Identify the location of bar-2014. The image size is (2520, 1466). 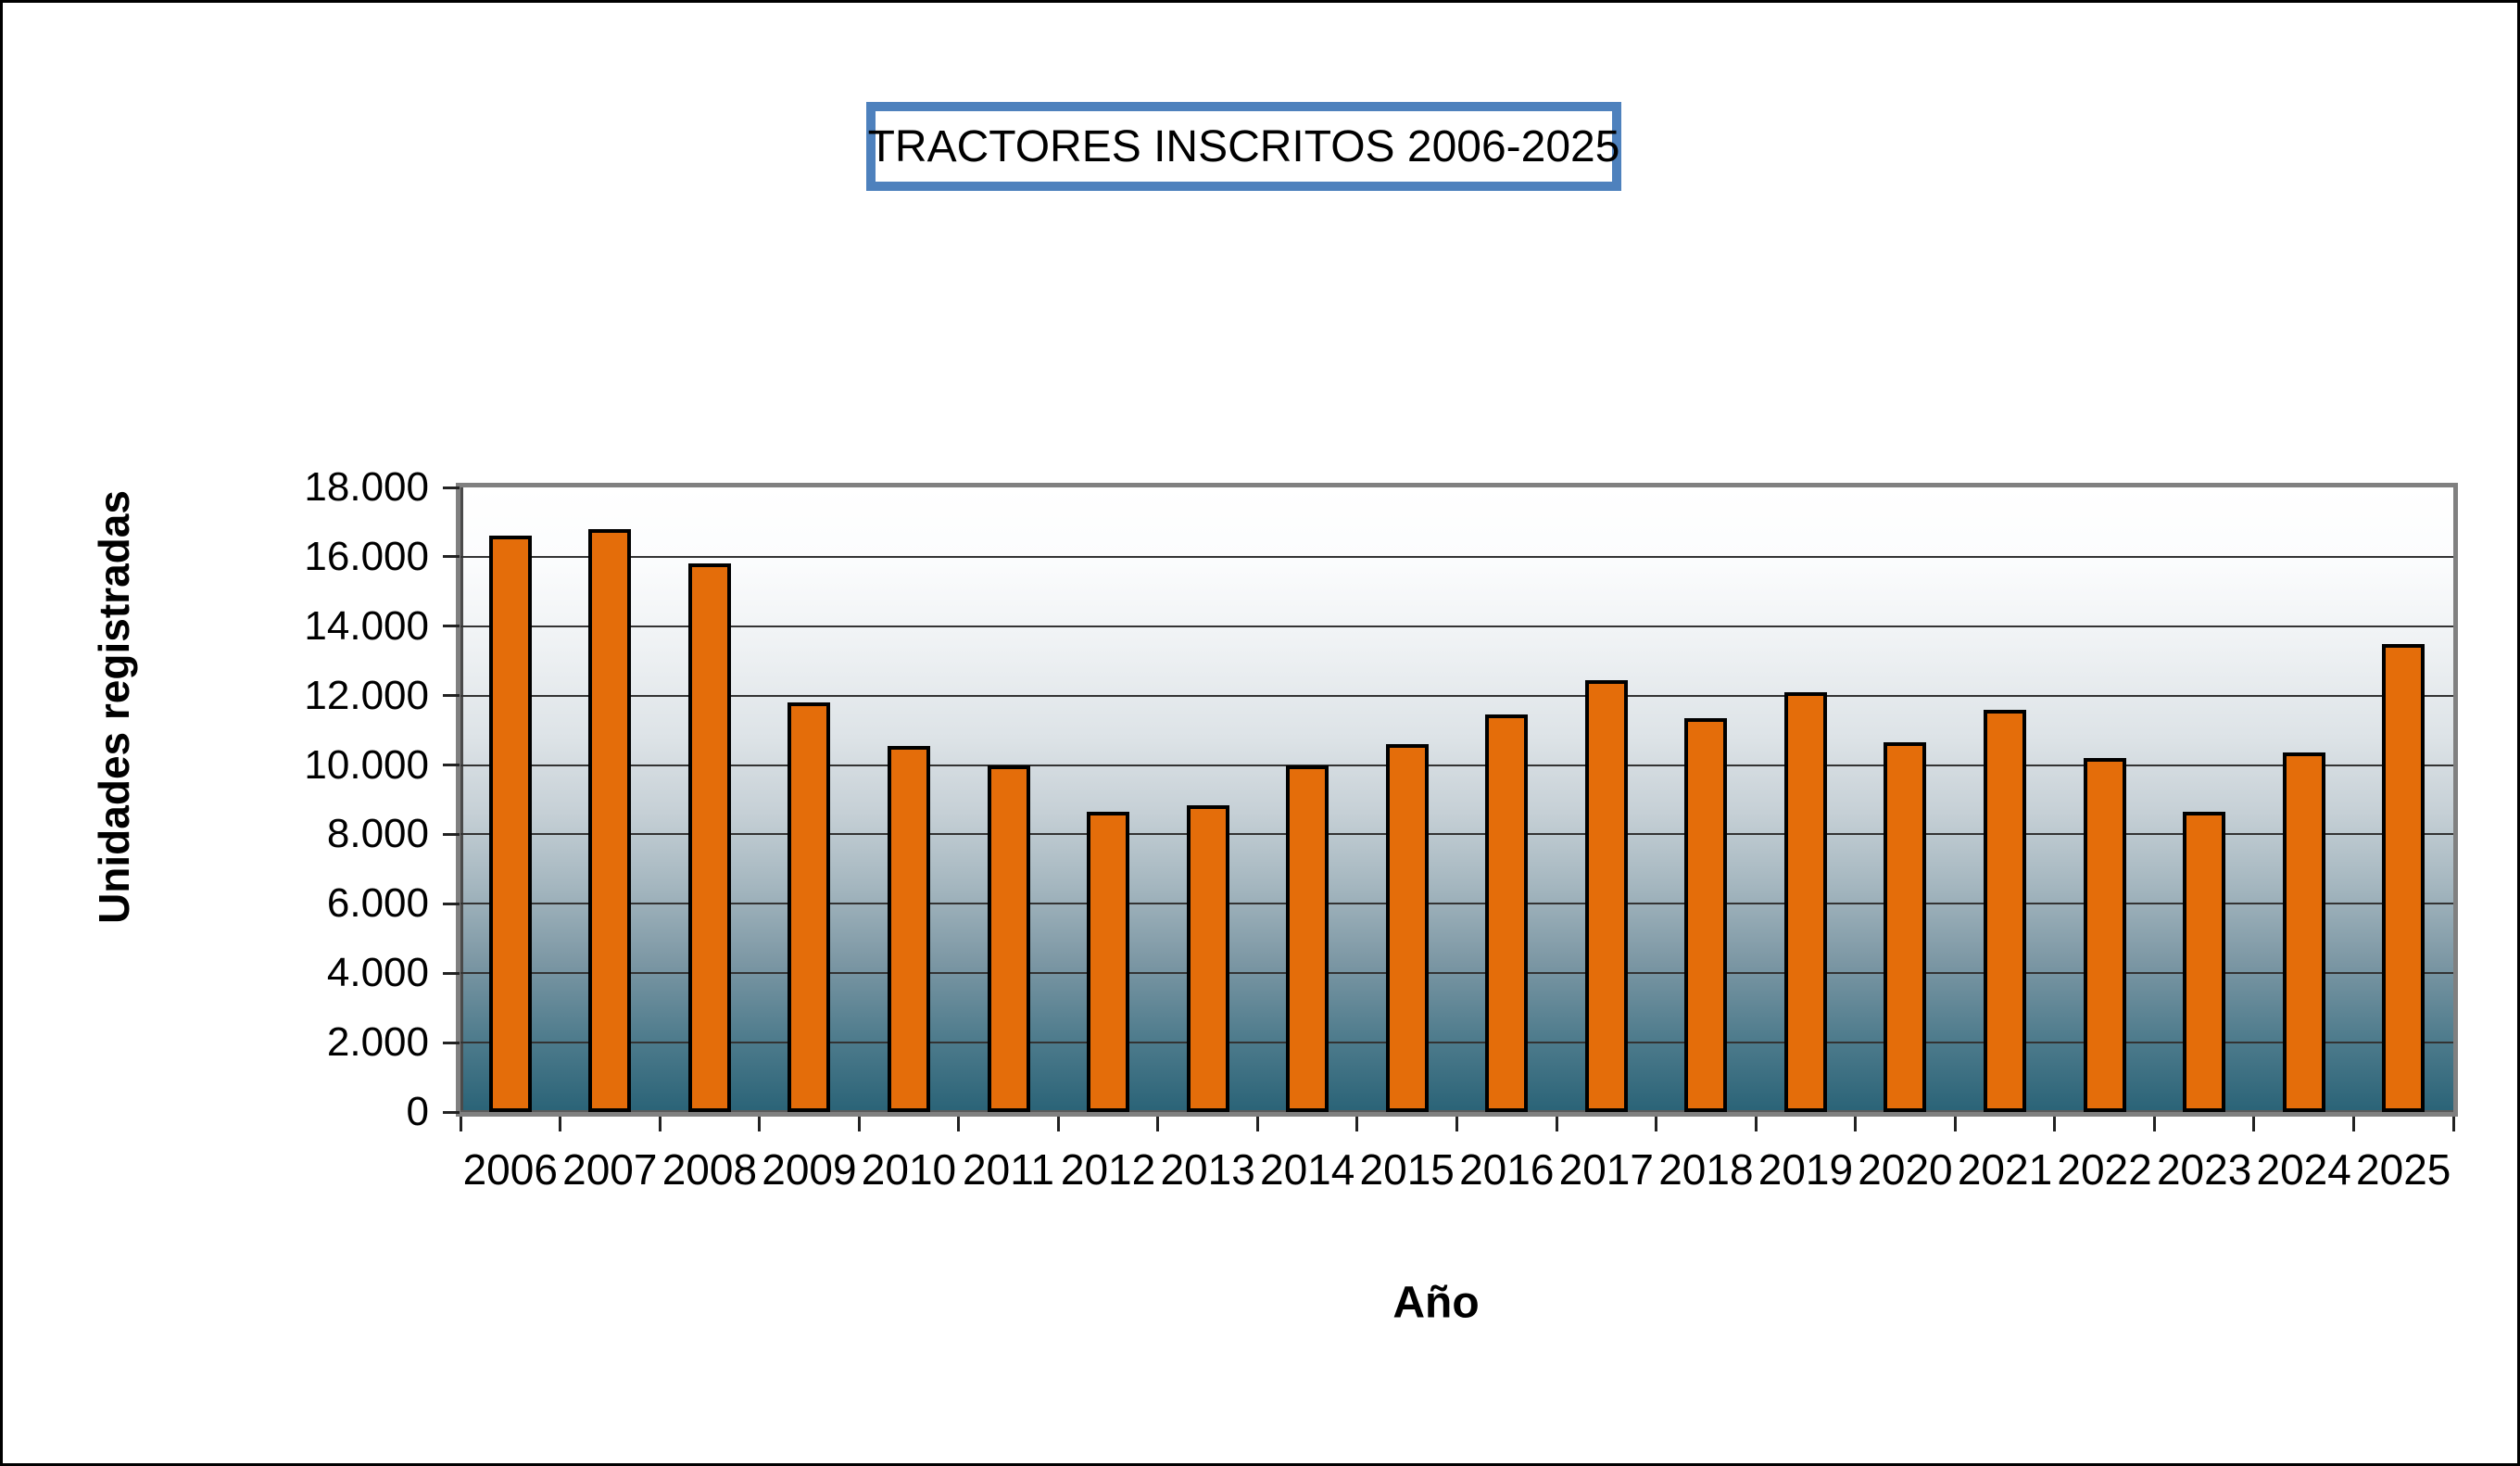
(1307, 938).